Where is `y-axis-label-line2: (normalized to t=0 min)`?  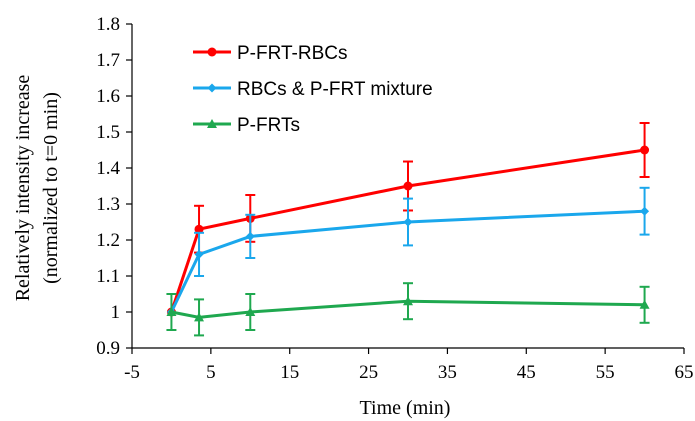 y-axis-label-line2: (normalized to t=0 min) is located at coordinates (51, 188).